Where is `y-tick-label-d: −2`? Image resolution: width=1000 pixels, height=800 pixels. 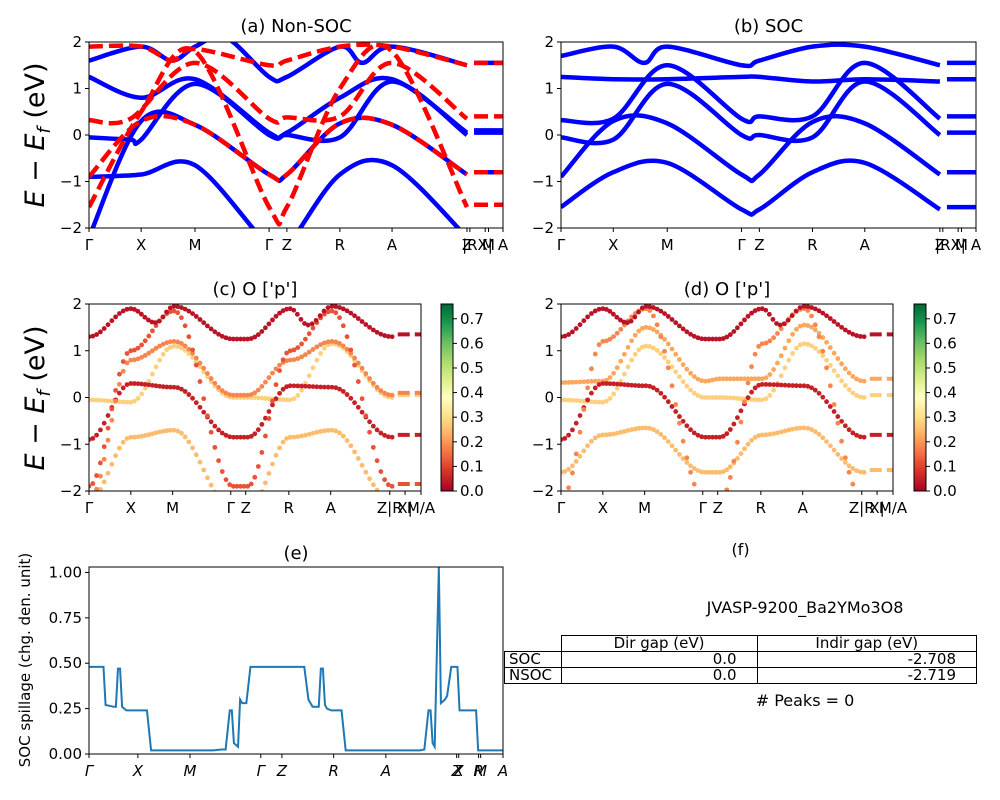
y-tick-label-d: −2 is located at coordinates (543, 491).